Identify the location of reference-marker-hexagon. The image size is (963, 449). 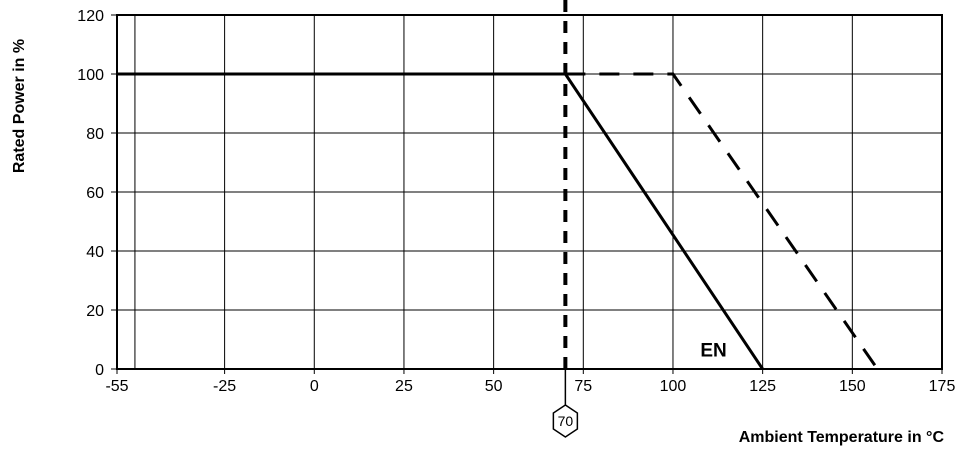
(565, 421).